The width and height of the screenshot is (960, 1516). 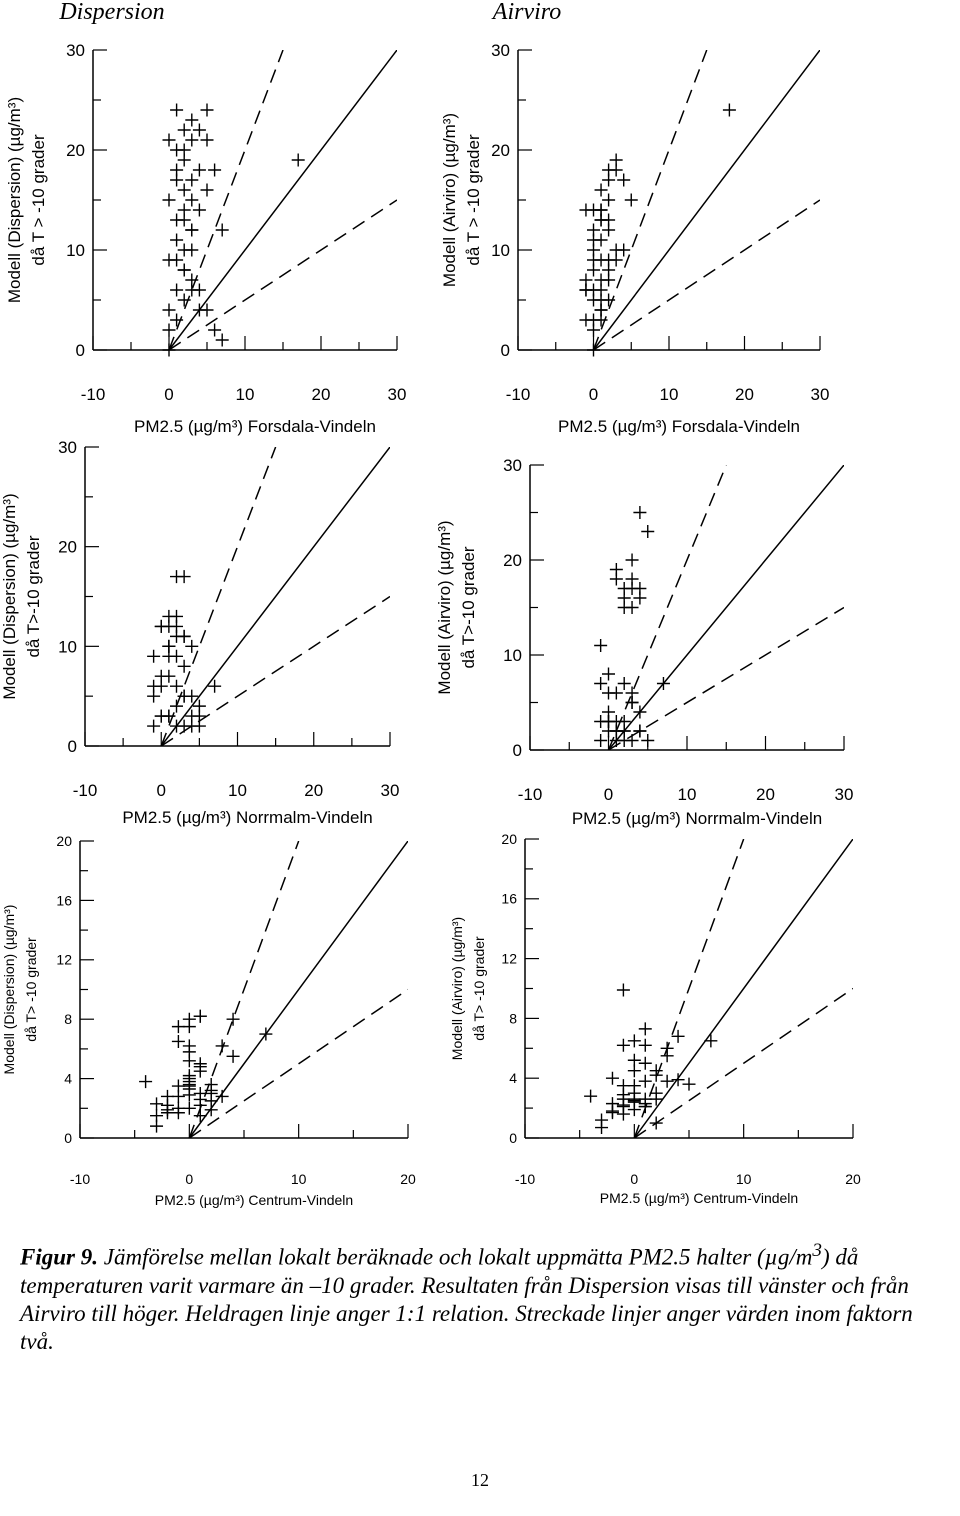 What do you see at coordinates (512, 655) in the screenshot?
I see `y-tick-label: 10` at bounding box center [512, 655].